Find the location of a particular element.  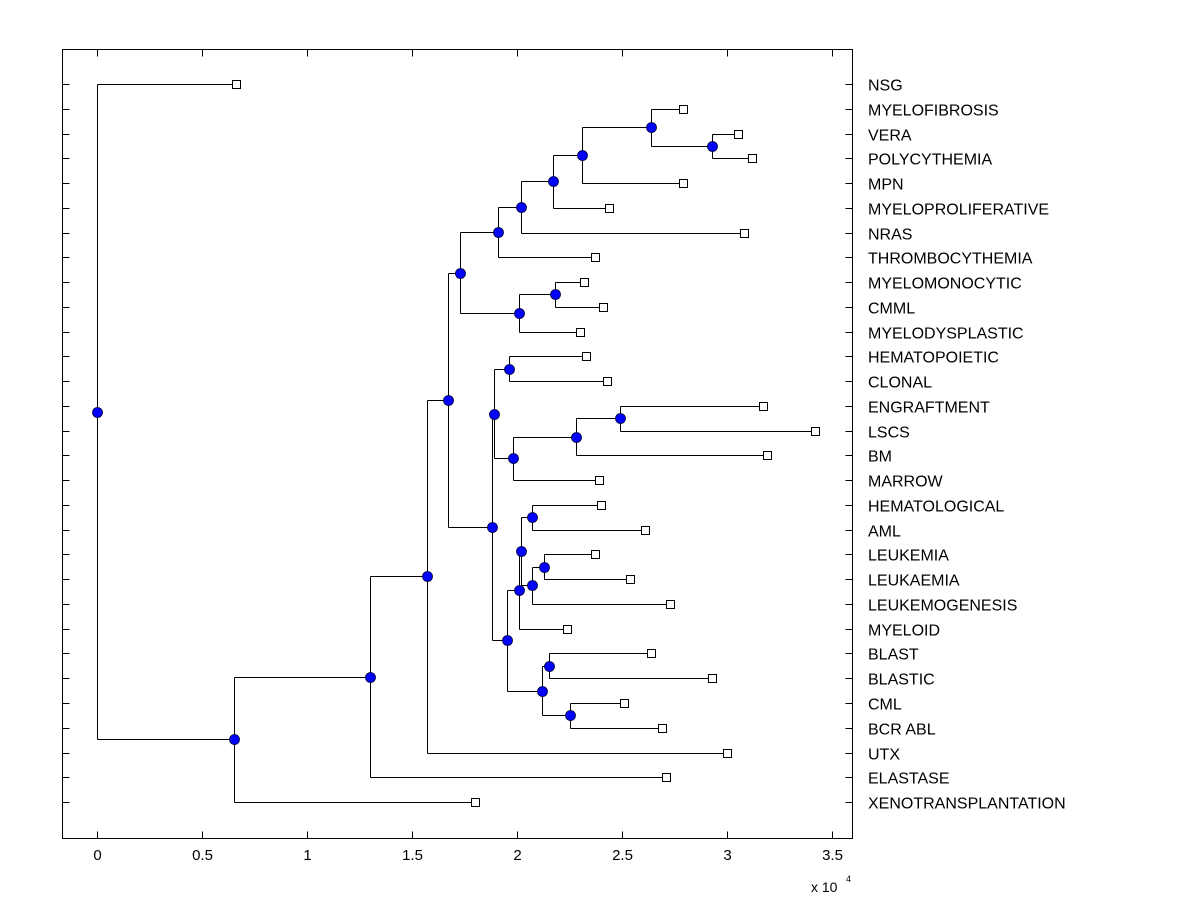

x-tick-label: 3 is located at coordinates (727, 855).